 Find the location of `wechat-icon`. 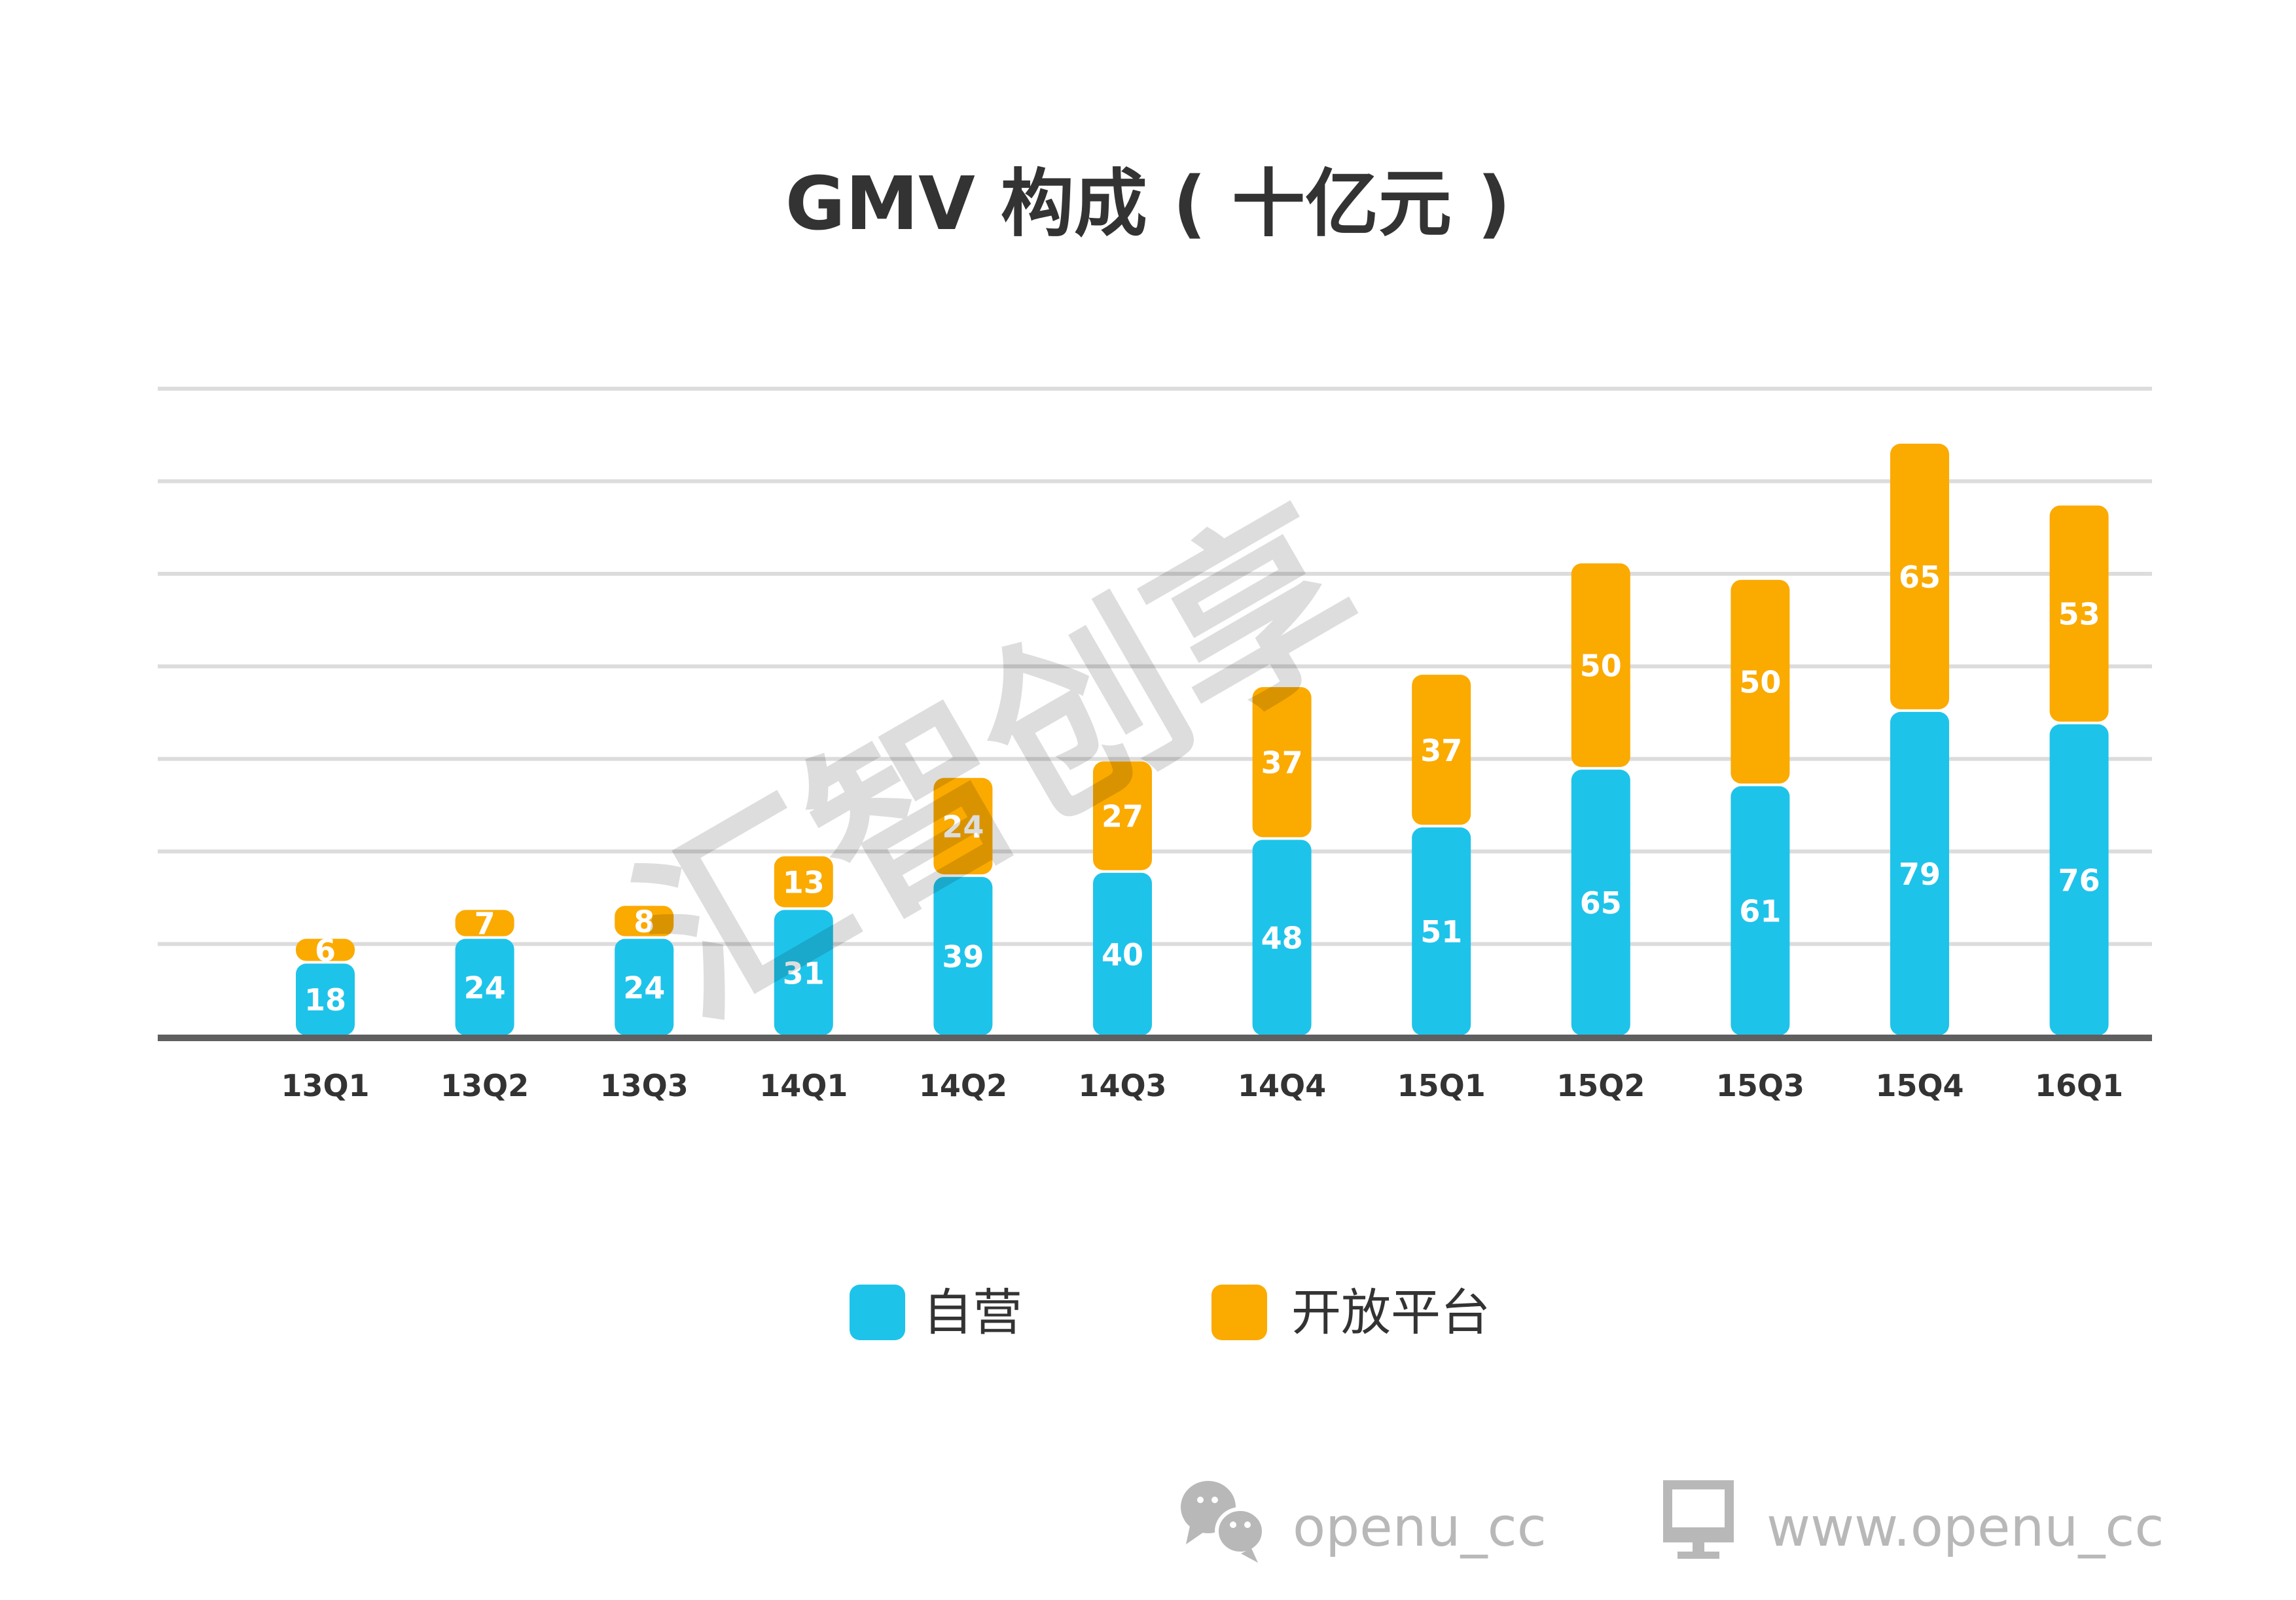

wechat-icon is located at coordinates (1223, 1522).